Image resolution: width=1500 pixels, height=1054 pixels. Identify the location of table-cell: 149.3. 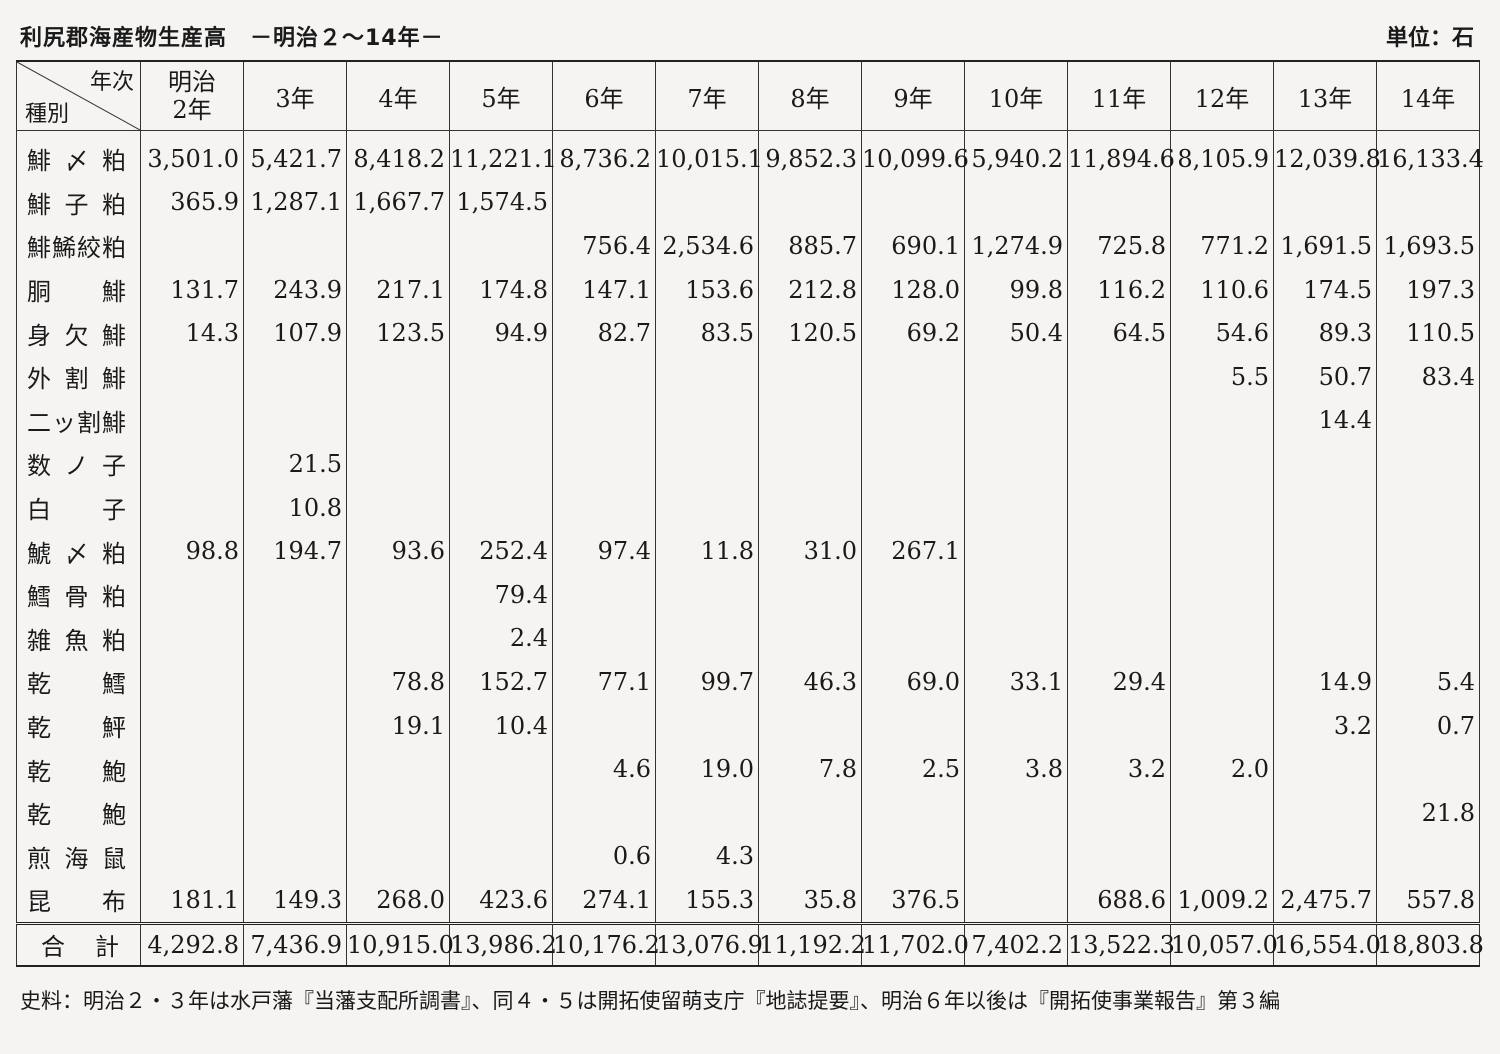
(295, 901).